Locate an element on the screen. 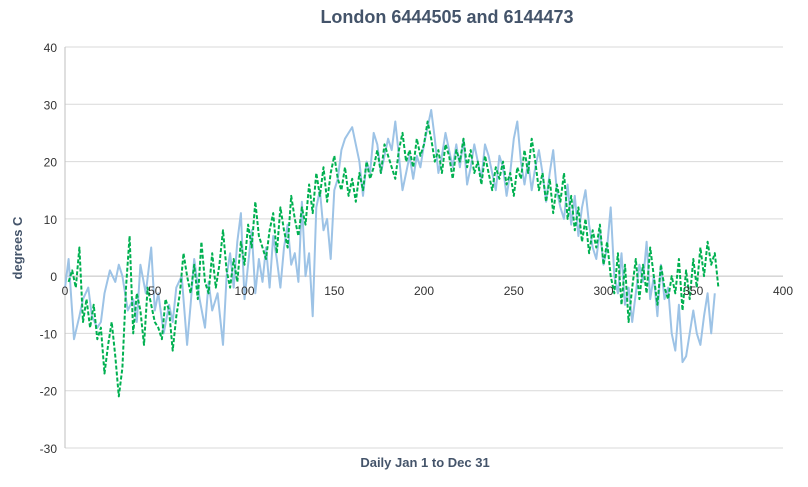  x-tick-label: 50 is located at coordinates (155, 291).